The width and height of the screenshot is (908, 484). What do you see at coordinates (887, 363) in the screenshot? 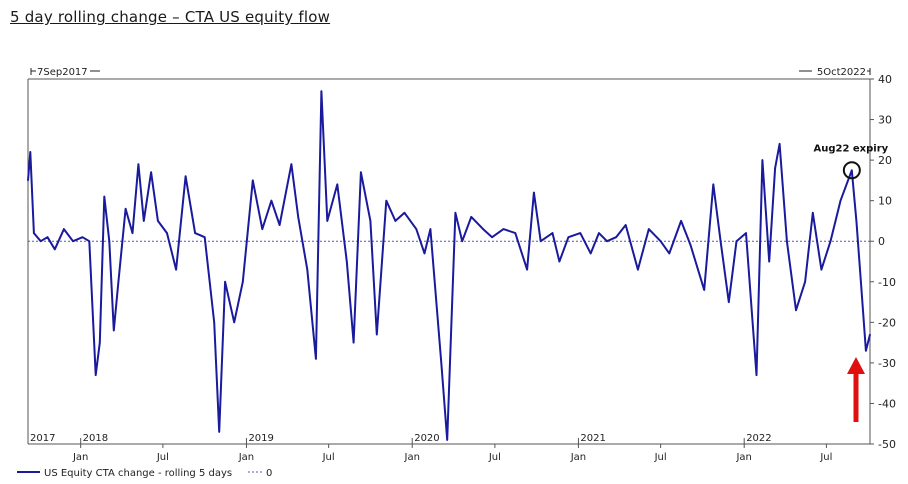
I see `y-tick-label: -30` at bounding box center [887, 363].